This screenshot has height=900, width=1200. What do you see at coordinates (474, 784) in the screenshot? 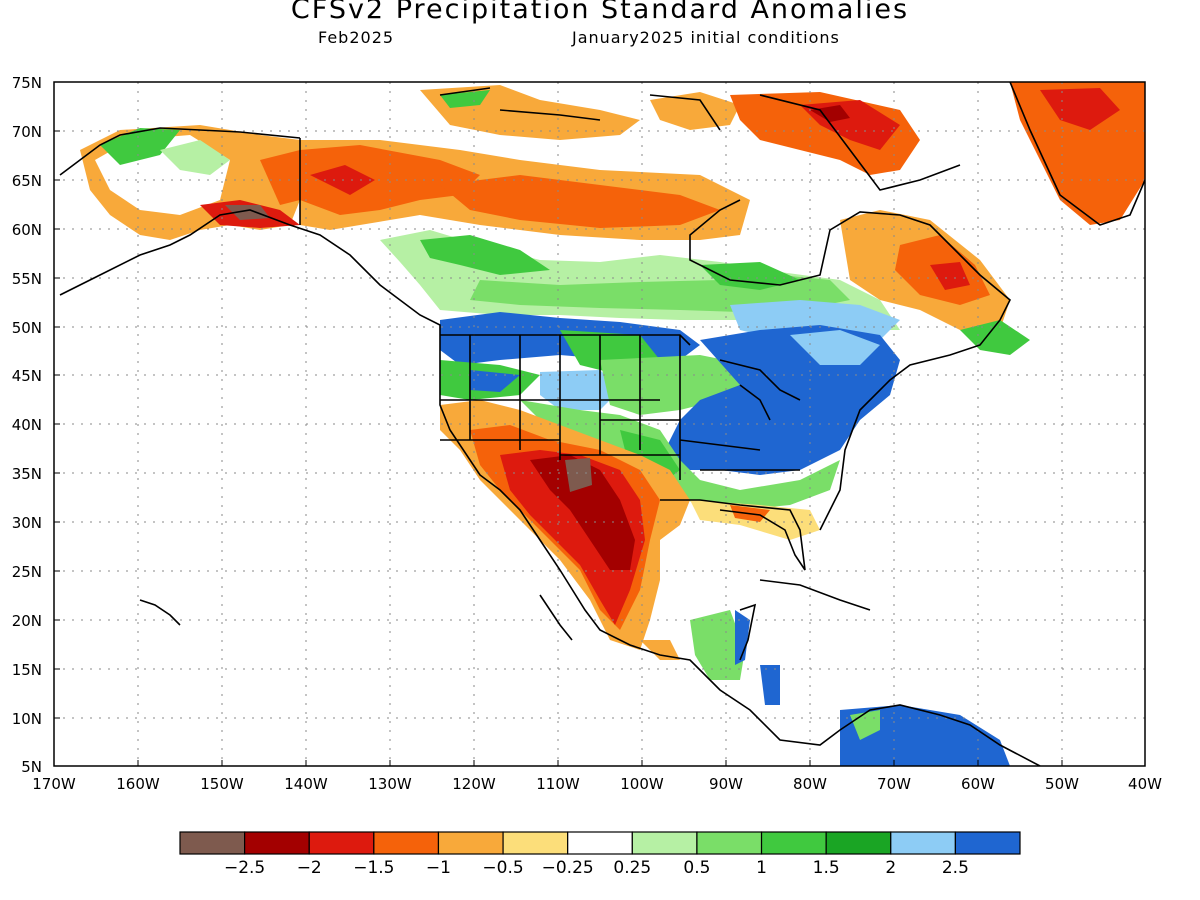
I see `lon-label: 120W` at bounding box center [474, 784].